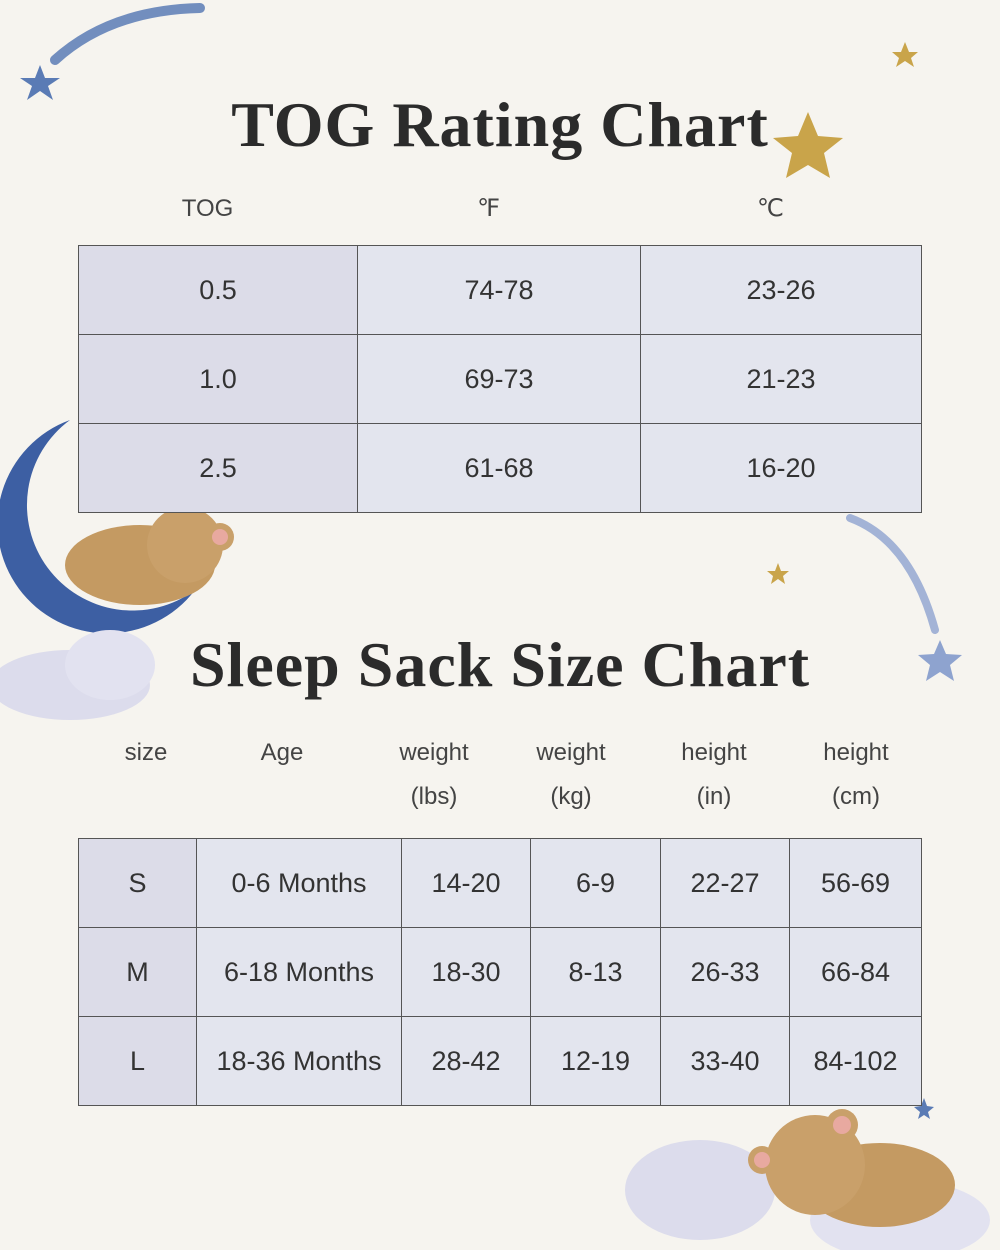  I want to click on column-header: weight (kg), so click(571, 775).